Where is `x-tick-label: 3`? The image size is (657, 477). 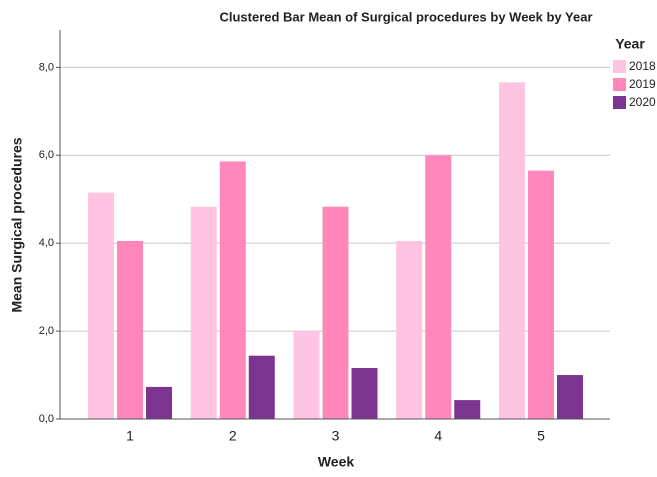
x-tick-label: 3 is located at coordinates (336, 436).